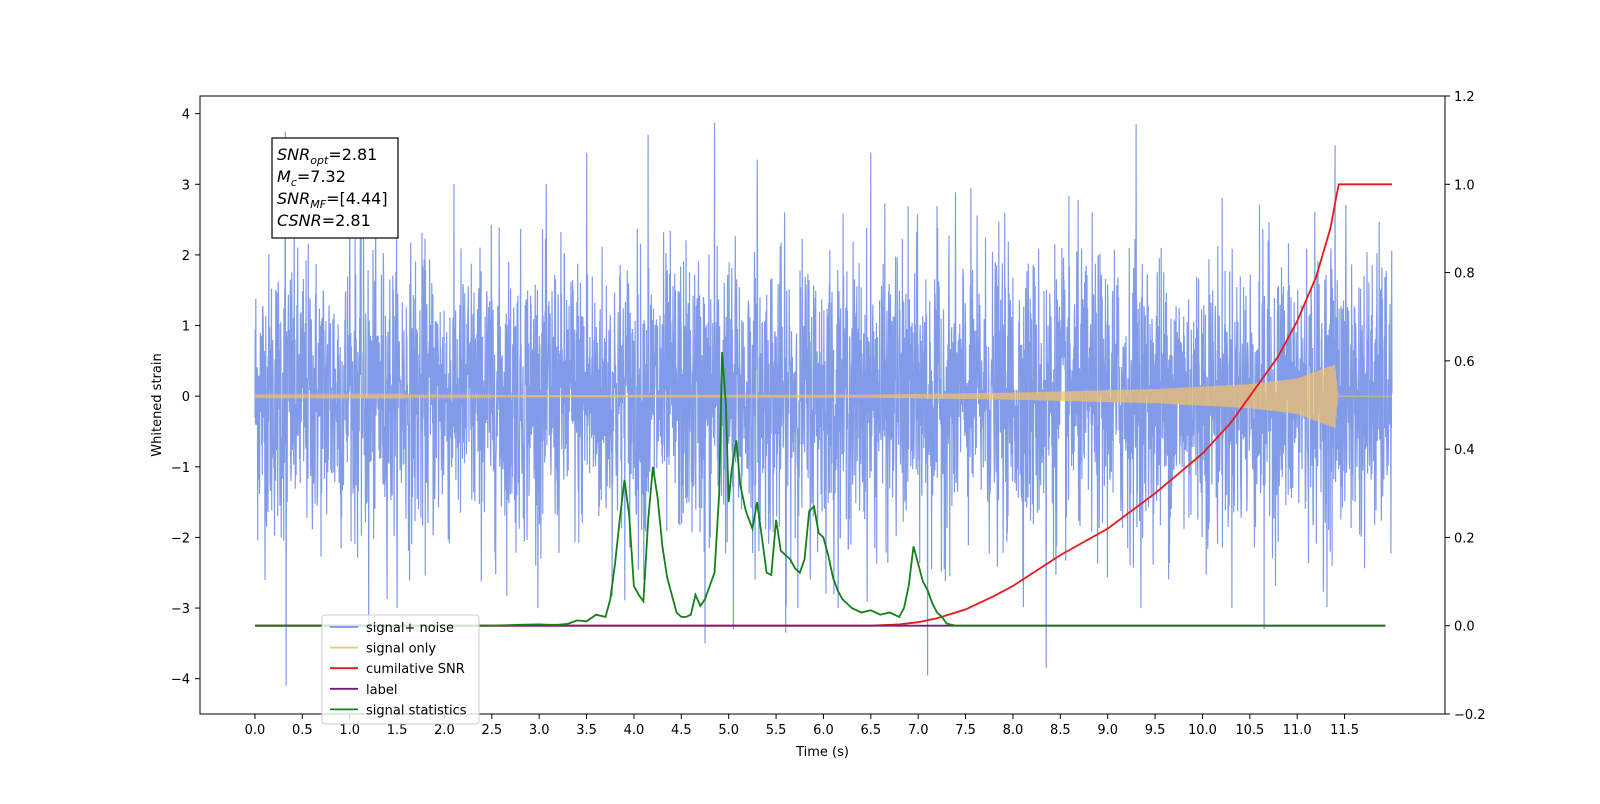 The image size is (1600, 804). What do you see at coordinates (401, 649) in the screenshot?
I see `legend-label: signal only` at bounding box center [401, 649].